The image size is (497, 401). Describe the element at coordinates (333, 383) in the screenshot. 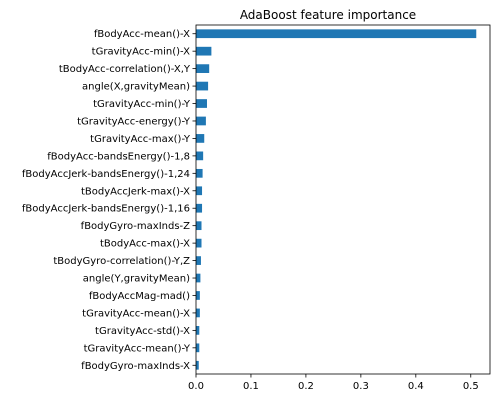

I see `x-axis-ticks: 0.0 0.1 0.2 0.3 0.4 0.5` at that location.